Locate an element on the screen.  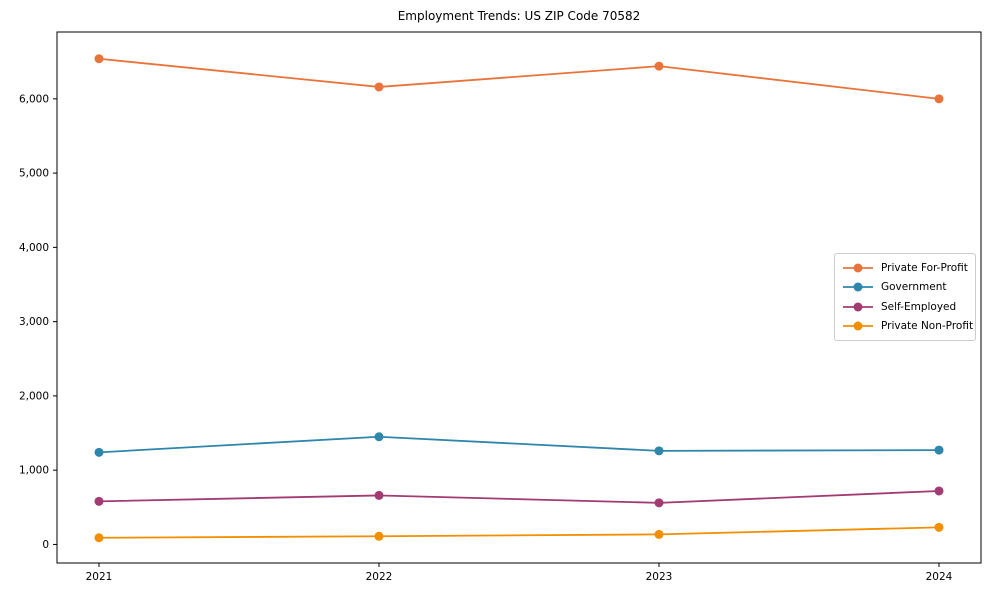
legend-item: Private For-Profit is located at coordinates (905, 268).